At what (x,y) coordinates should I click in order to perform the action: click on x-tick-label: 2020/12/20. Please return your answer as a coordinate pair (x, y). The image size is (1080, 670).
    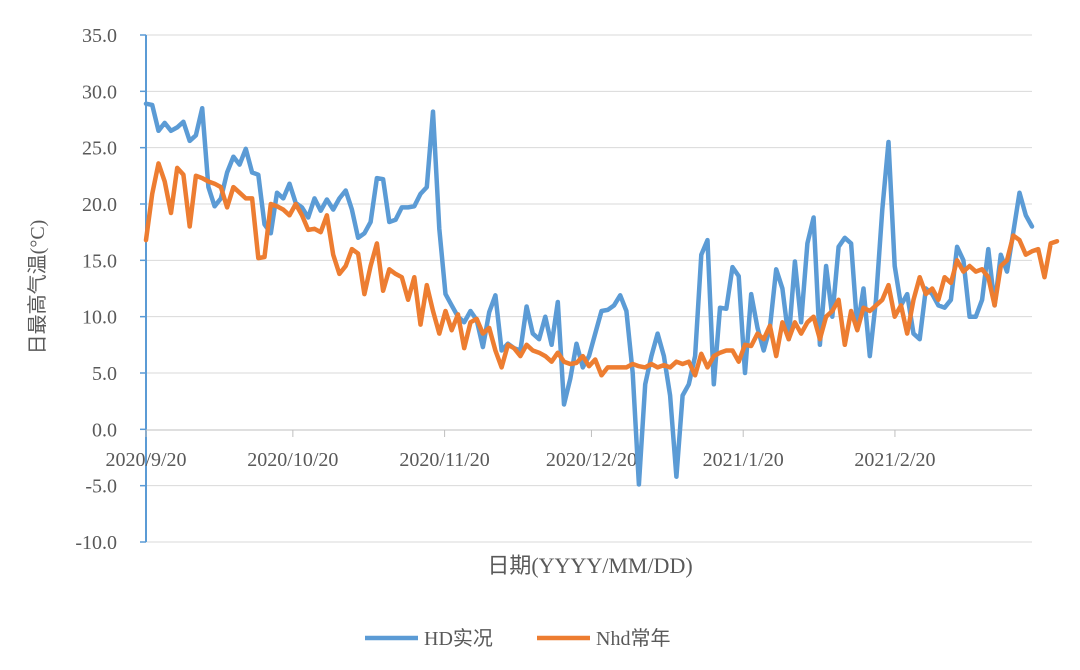
    Looking at the image, I should click on (591, 460).